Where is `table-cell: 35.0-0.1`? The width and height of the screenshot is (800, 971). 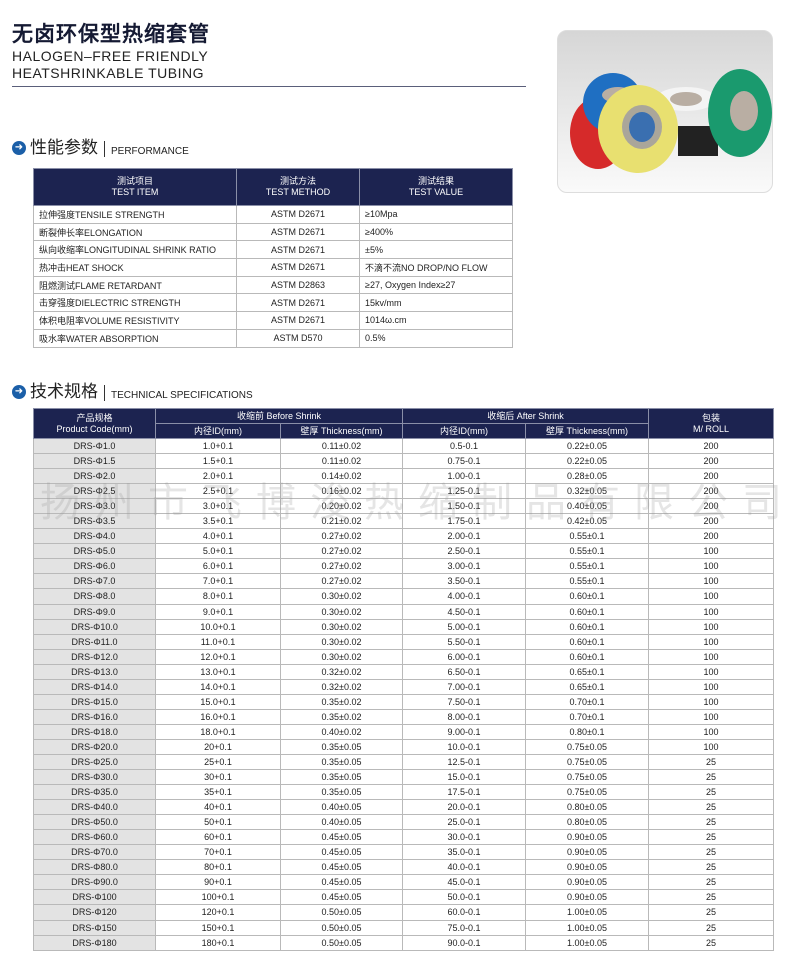 table-cell: 35.0-0.1 is located at coordinates (464, 852).